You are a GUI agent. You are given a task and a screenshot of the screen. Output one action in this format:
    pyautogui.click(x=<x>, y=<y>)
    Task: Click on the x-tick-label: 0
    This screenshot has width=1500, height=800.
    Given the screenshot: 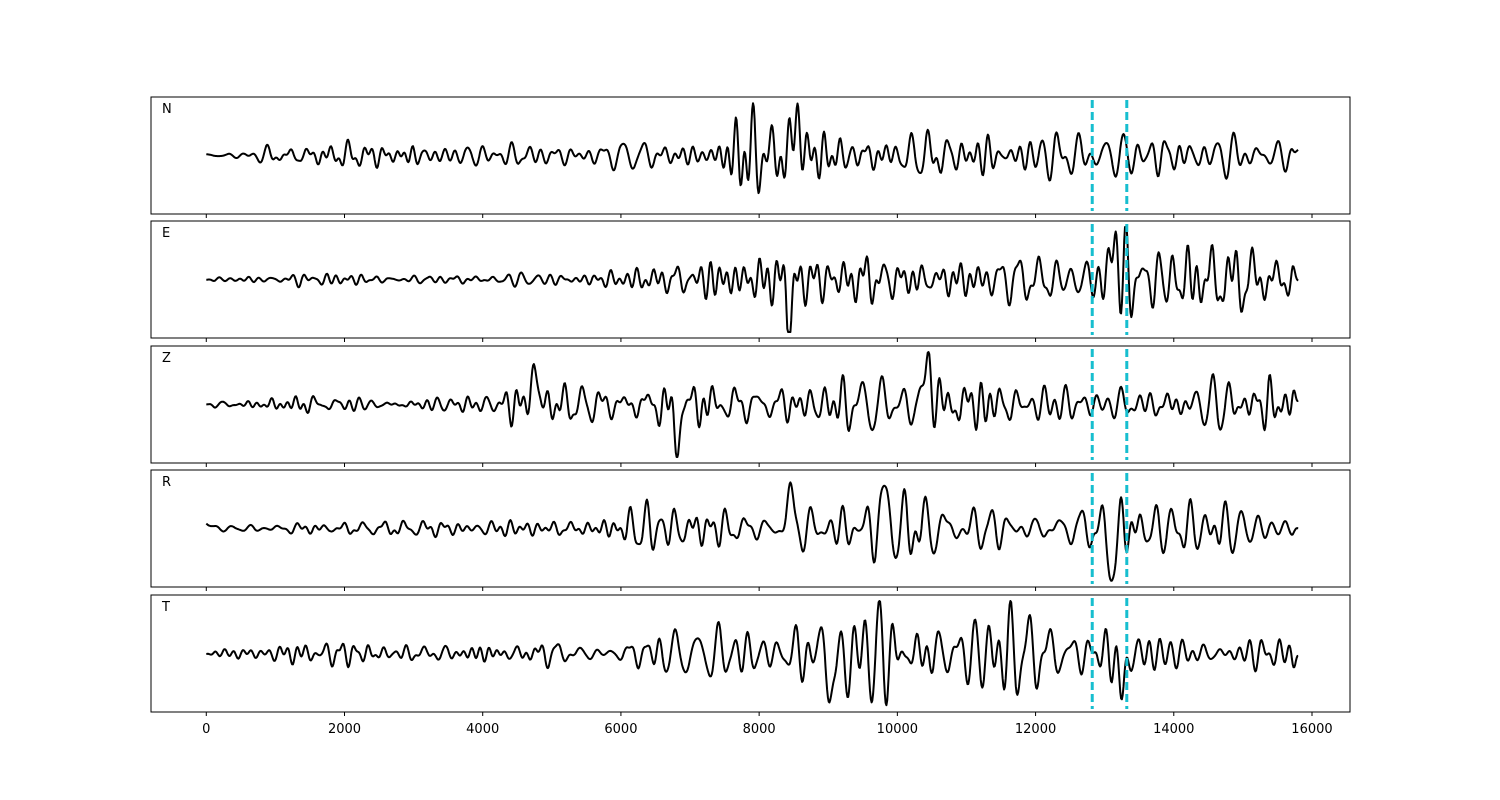 What is the action you would take?
    pyautogui.click(x=206, y=729)
    